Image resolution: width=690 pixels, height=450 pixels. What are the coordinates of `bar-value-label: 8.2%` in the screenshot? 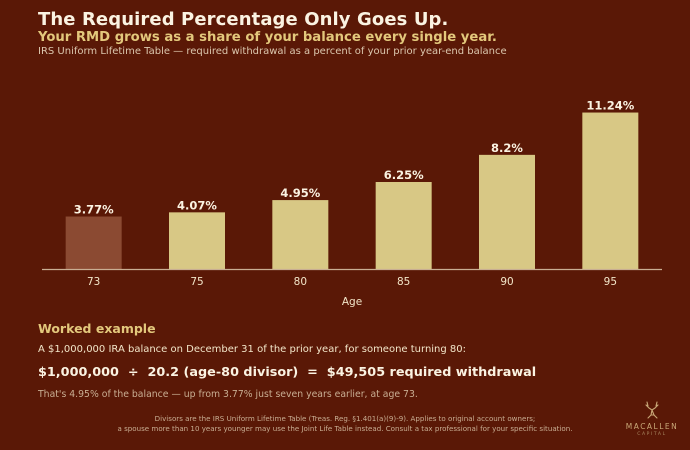 It's located at (507, 148).